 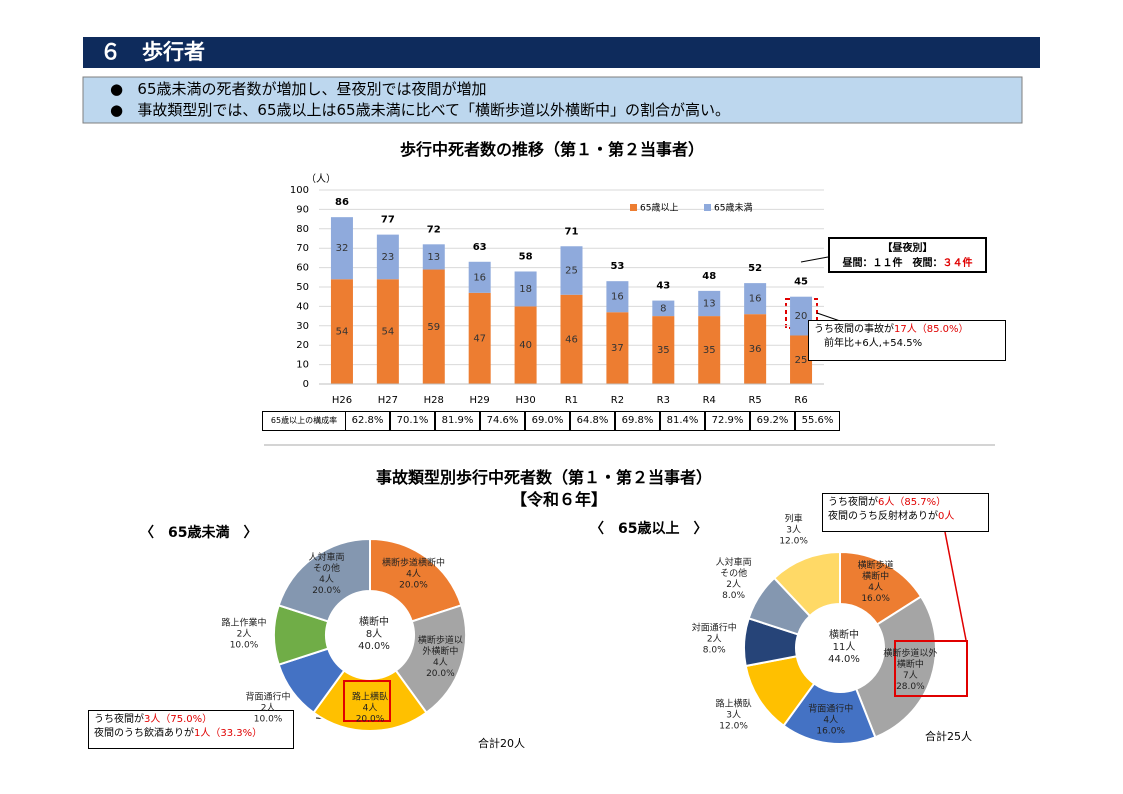 What do you see at coordinates (144, 733) in the screenshot?
I see `callout-text: 夜間のうち飲酒ありが` at bounding box center [144, 733].